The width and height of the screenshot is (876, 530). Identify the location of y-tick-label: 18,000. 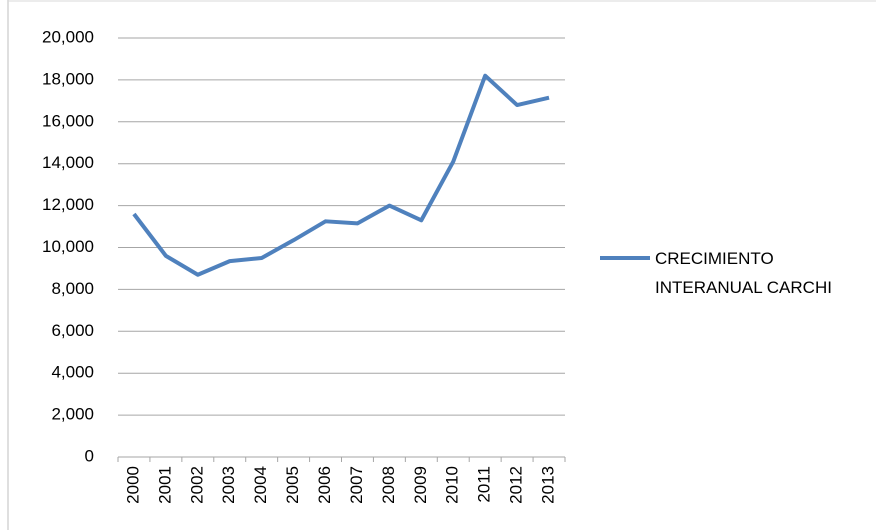
(68, 78).